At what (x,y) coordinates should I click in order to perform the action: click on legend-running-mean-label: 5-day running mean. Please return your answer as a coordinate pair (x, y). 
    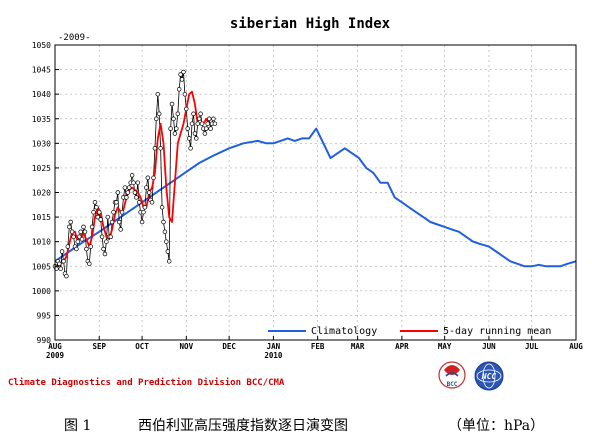
    Looking at the image, I should click on (497, 331).